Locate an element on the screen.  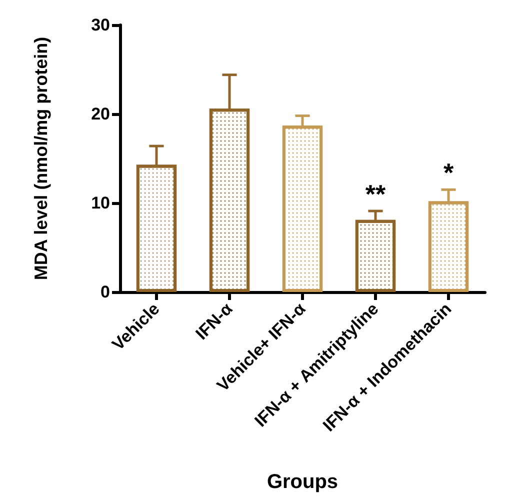
y-axis-title: MDA level (nmol/mg protein) is located at coordinates (41, 158).